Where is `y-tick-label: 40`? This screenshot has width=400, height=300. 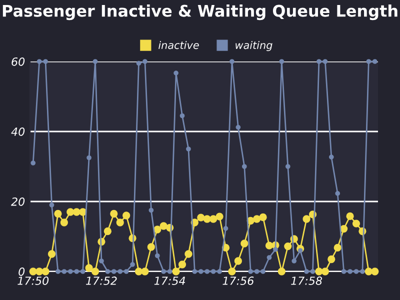 y-tick-label: 40 is located at coordinates (18, 131).